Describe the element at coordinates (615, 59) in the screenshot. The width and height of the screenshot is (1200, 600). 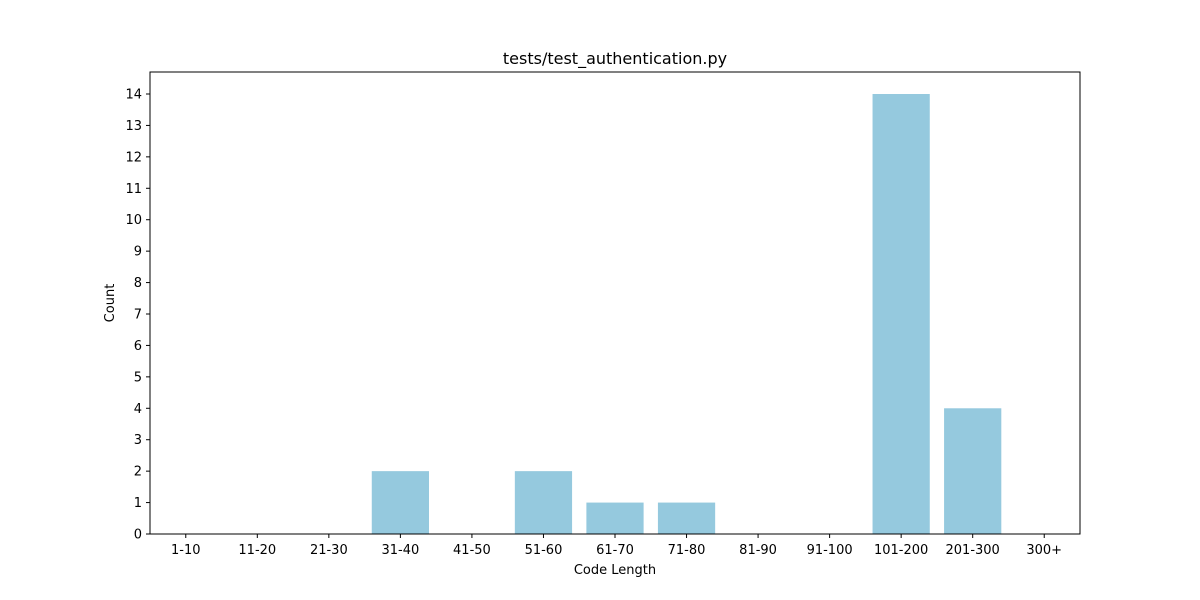
I see `chart-title: tests/test_authentication.py` at that location.